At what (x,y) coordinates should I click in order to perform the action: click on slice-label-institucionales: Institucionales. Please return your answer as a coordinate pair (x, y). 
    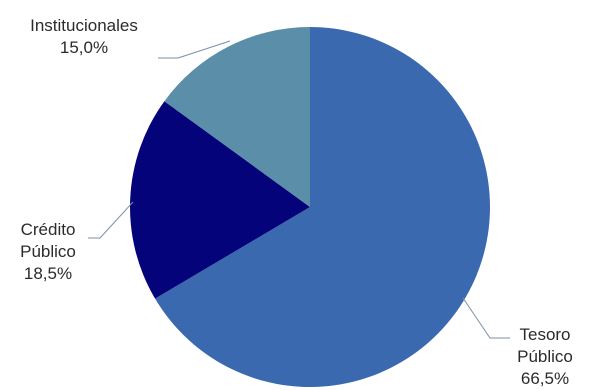
    Looking at the image, I should click on (84, 25).